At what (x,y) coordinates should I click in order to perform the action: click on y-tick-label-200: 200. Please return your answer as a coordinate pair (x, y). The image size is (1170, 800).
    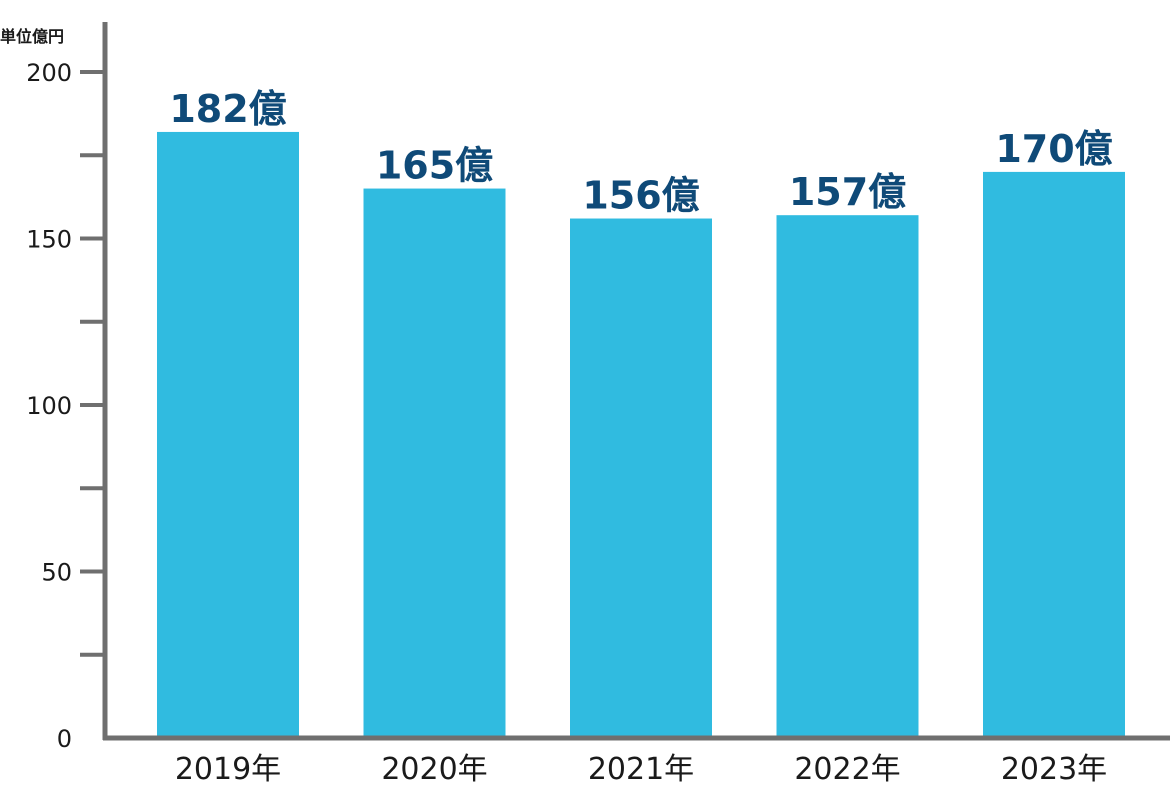
    Looking at the image, I should click on (49, 73).